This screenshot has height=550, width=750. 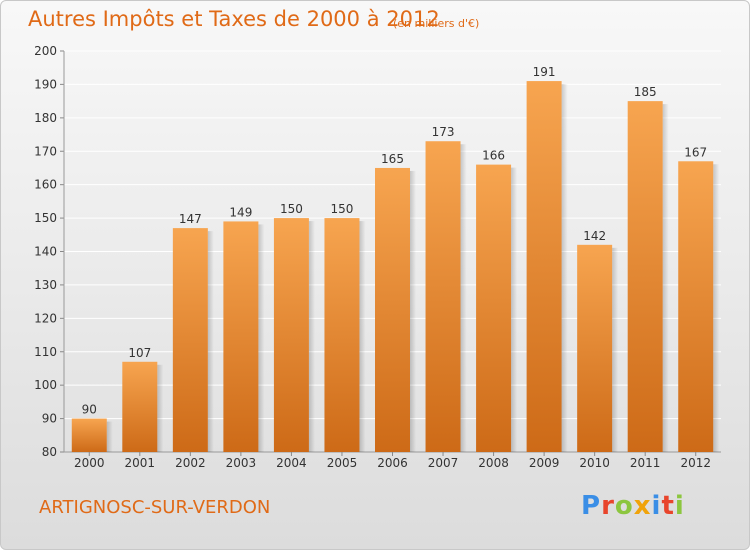 I want to click on x-tick-label: 2005, so click(x=342, y=463).